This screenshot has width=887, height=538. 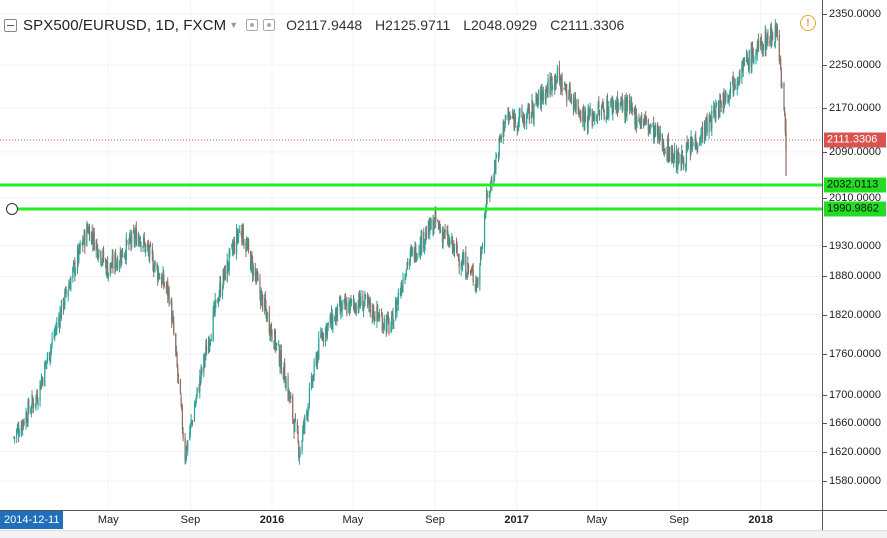 What do you see at coordinates (504, 25) in the screenshot?
I see `low-value: 2048.0929` at bounding box center [504, 25].